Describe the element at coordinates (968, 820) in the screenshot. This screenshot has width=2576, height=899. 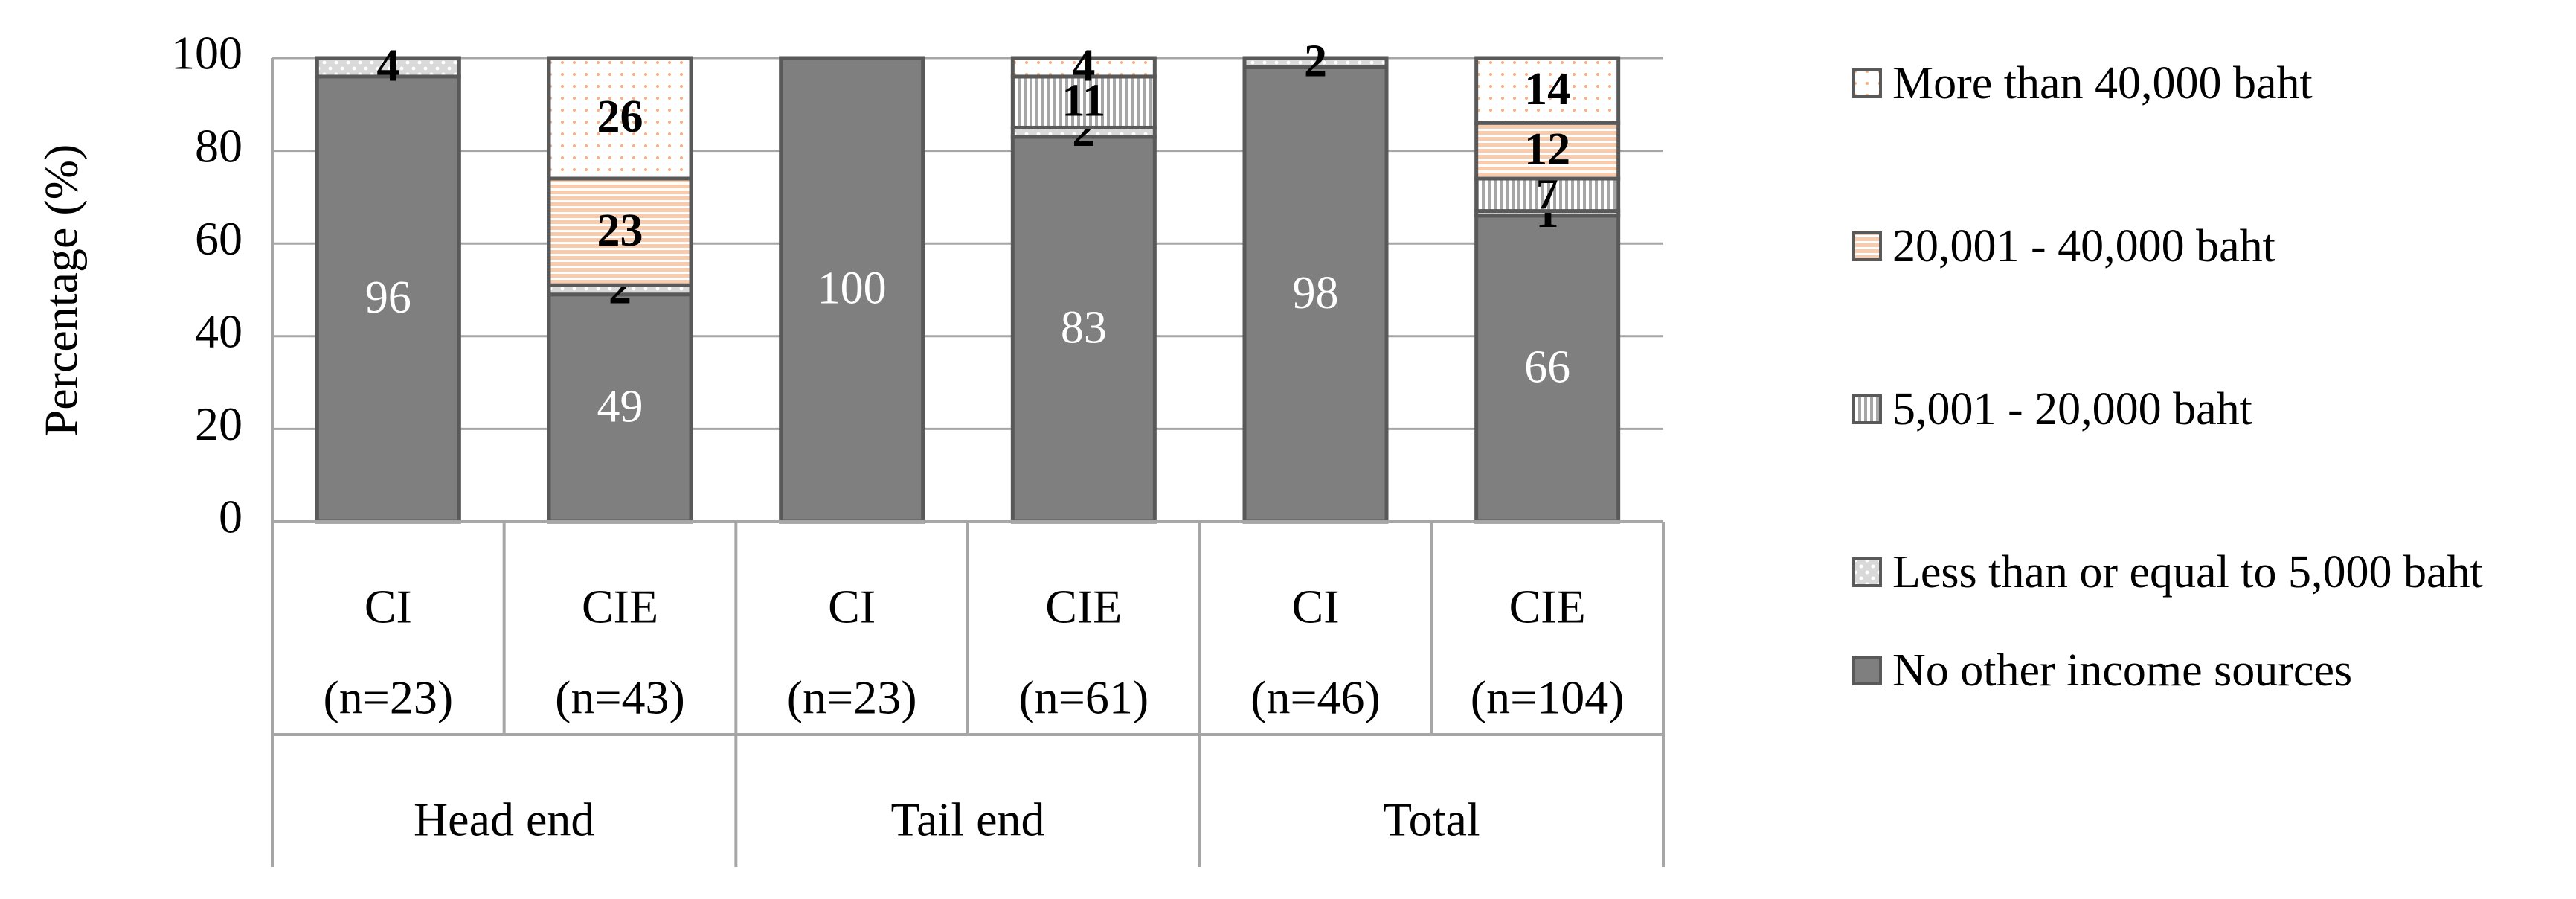
I see `group-label: Tail end` at that location.